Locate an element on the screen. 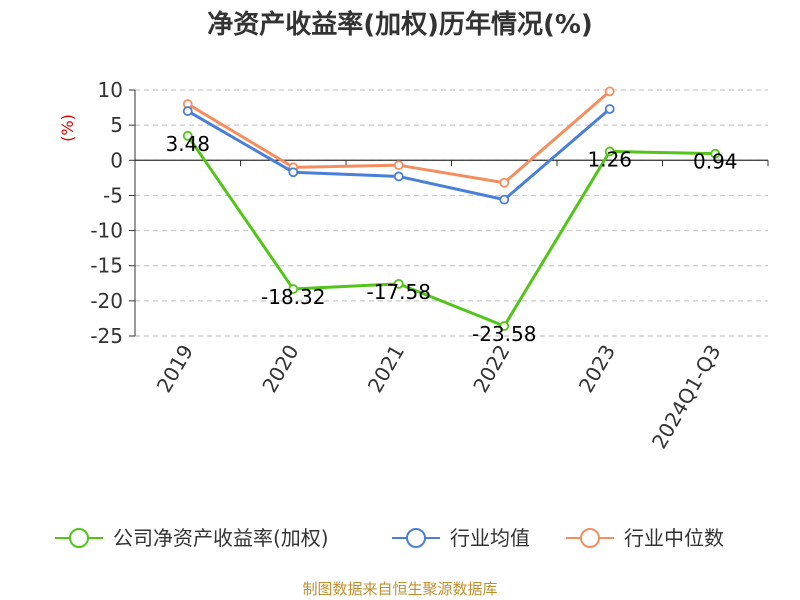  y-tick-label: 5 is located at coordinates (116, 125).